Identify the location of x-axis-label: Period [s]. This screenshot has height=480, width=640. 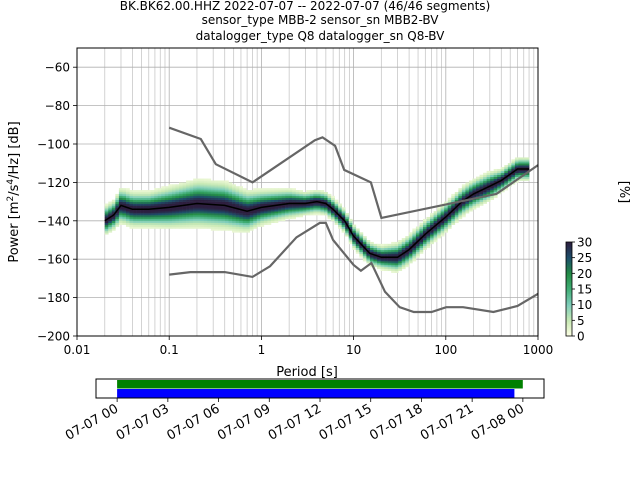
(307, 372).